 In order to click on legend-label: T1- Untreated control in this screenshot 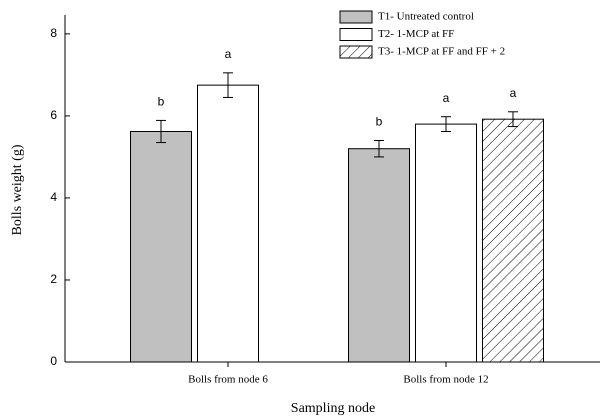, I will do `click(426, 17)`.